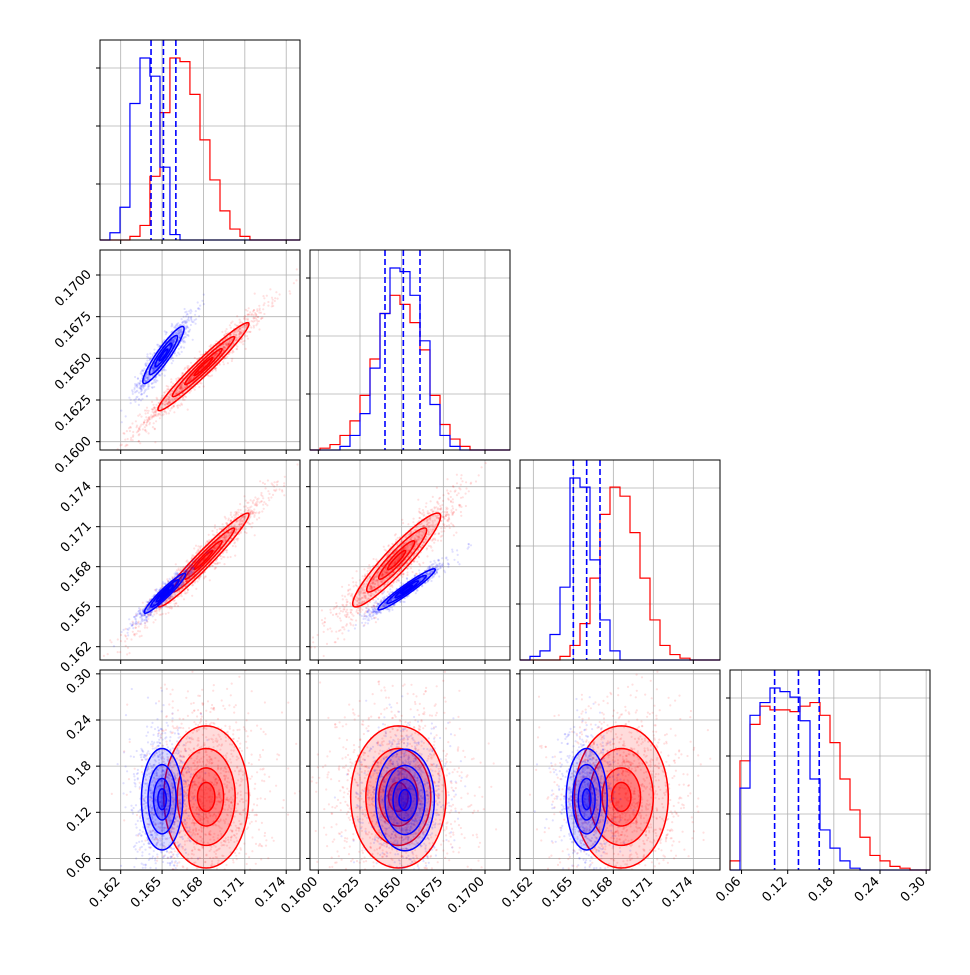 This screenshot has width=970, height=975. Describe the element at coordinates (200, 149) in the screenshot. I see `hist-blue-series` at that location.